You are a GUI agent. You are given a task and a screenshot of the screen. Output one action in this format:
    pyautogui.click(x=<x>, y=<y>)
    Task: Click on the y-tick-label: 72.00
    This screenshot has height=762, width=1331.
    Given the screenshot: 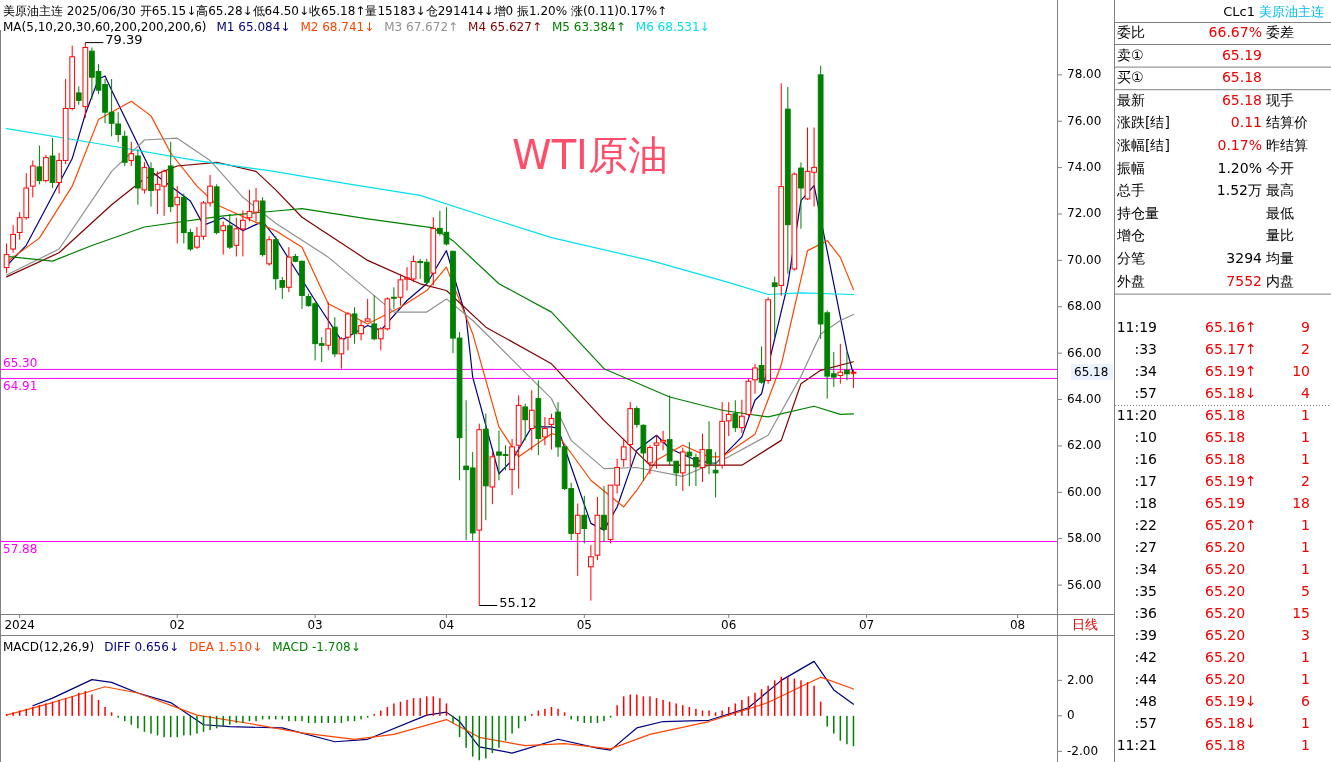 What is the action you would take?
    pyautogui.click(x=1084, y=213)
    